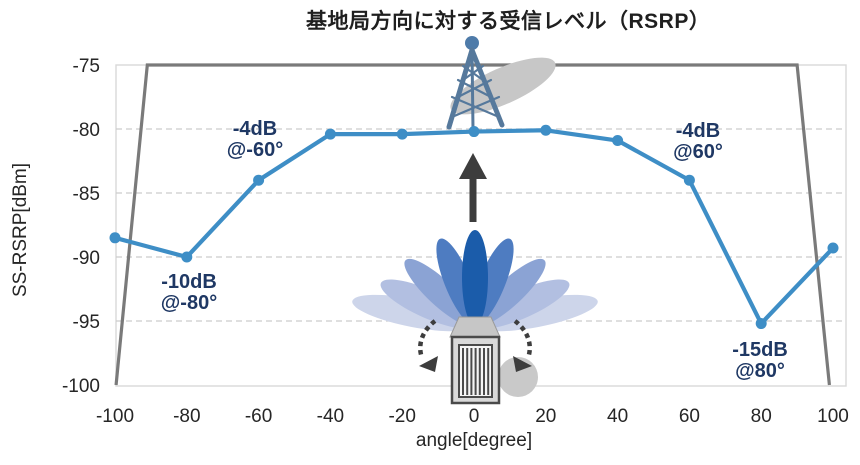 The height and width of the screenshot is (465, 860). Describe the element at coordinates (189, 282) in the screenshot. I see `annotation-line: -10dB` at that location.